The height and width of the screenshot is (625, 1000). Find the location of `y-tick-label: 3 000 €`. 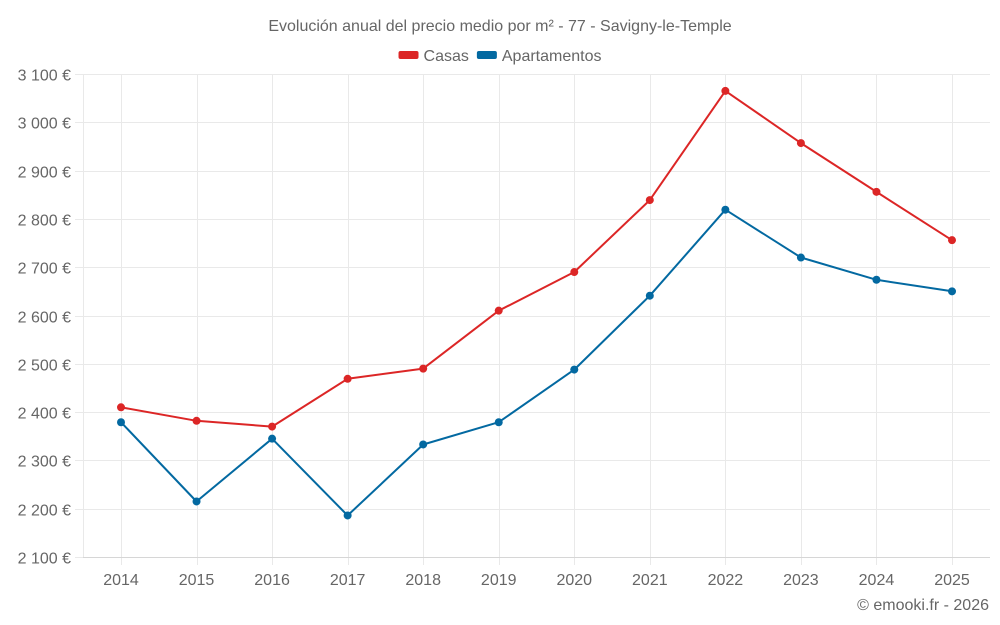

y-tick-label: 3 000 € is located at coordinates (44, 124).